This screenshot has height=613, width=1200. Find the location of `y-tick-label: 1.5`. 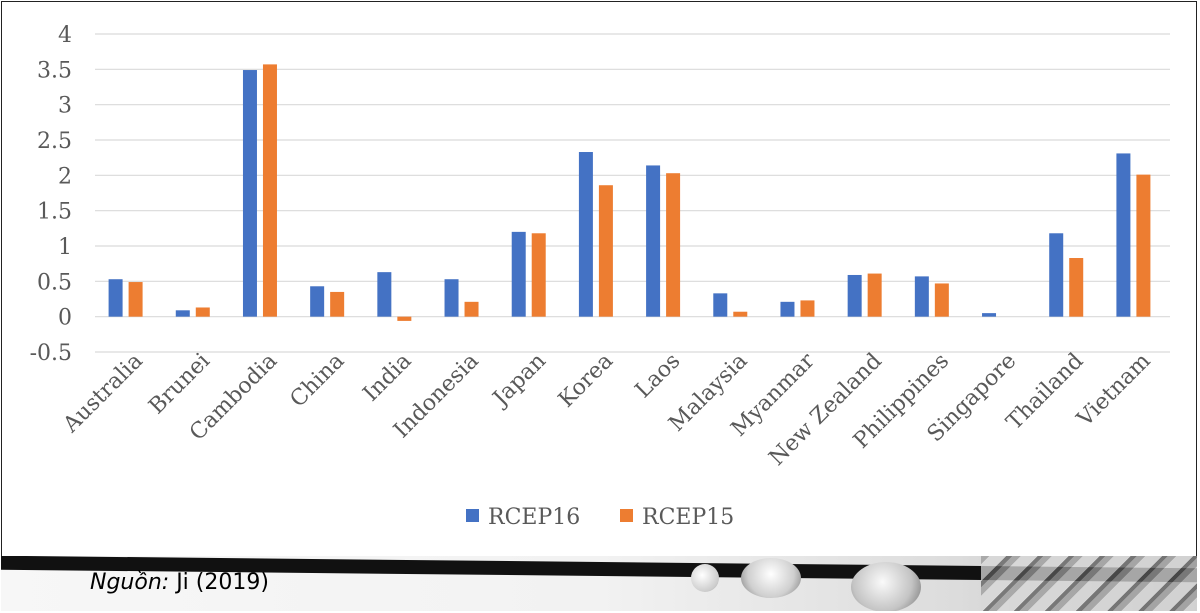

y-tick-label: 1.5 is located at coordinates (54, 212).